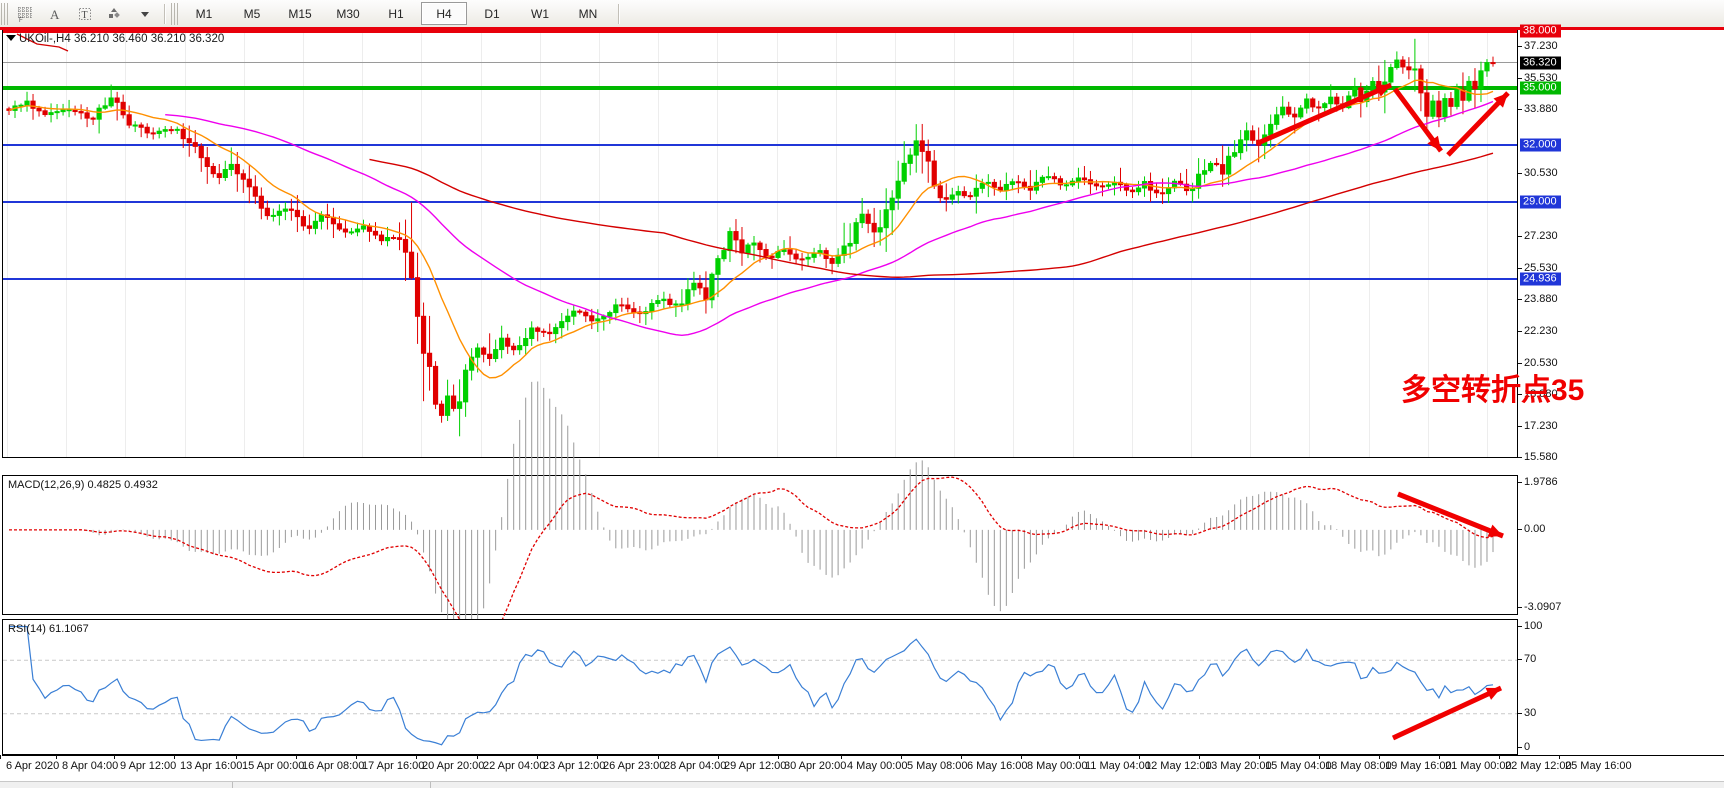 The height and width of the screenshot is (788, 1724). What do you see at coordinates (1175, 763) in the screenshot?
I see `time-axis-label: 12 May 12:00` at bounding box center [1175, 763].